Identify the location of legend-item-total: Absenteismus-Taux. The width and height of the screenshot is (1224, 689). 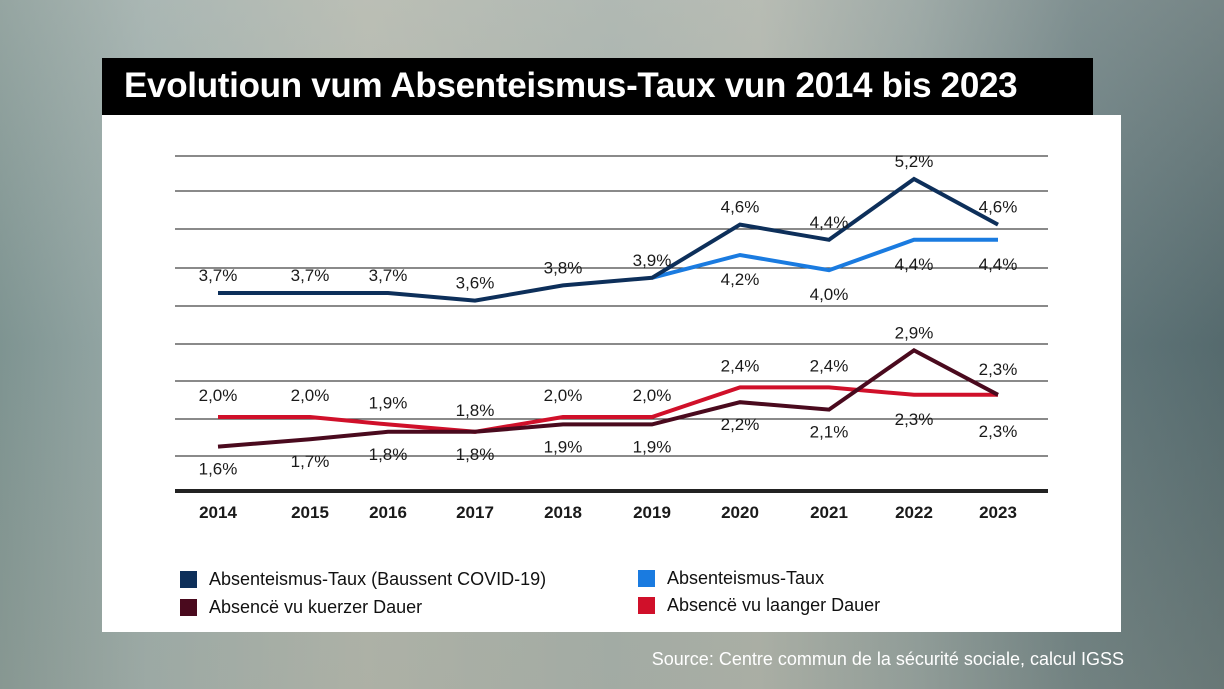
(731, 578).